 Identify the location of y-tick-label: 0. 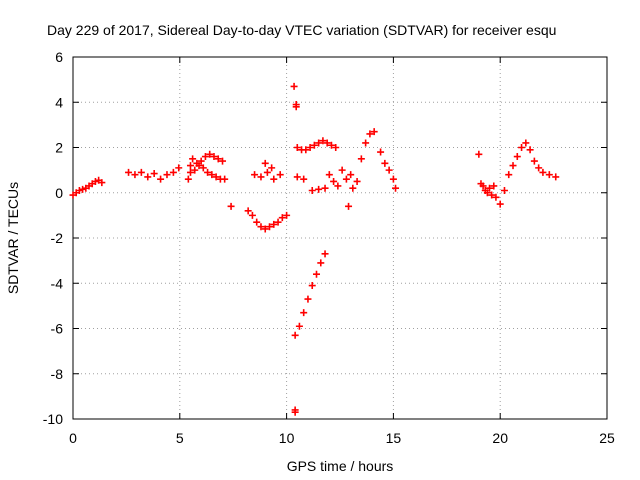
(59, 193).